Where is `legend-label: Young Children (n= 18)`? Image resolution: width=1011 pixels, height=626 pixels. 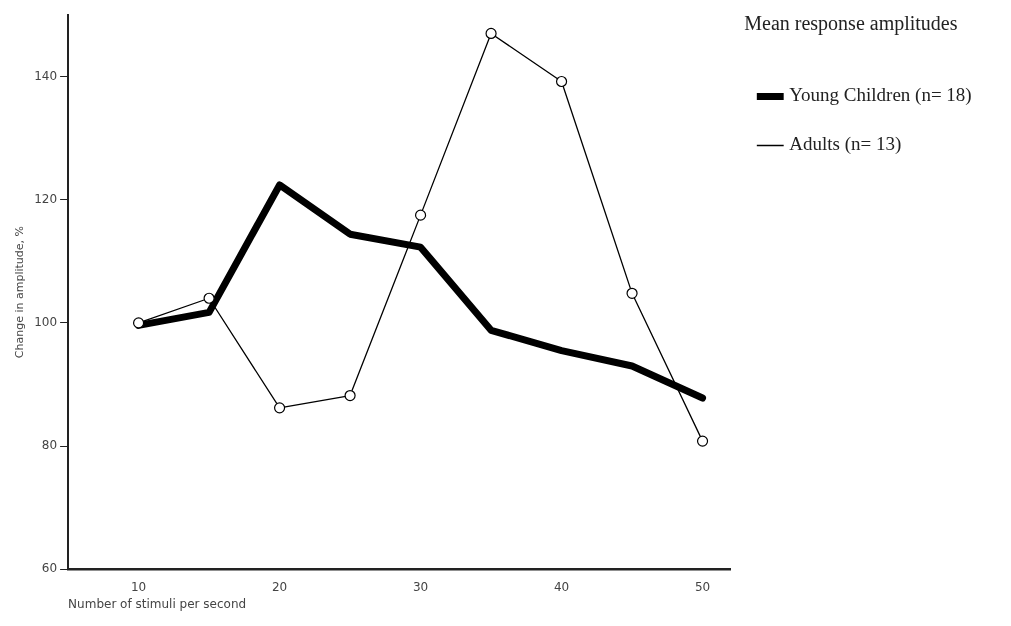
legend-label: Young Children (n= 18) is located at coordinates (880, 95).